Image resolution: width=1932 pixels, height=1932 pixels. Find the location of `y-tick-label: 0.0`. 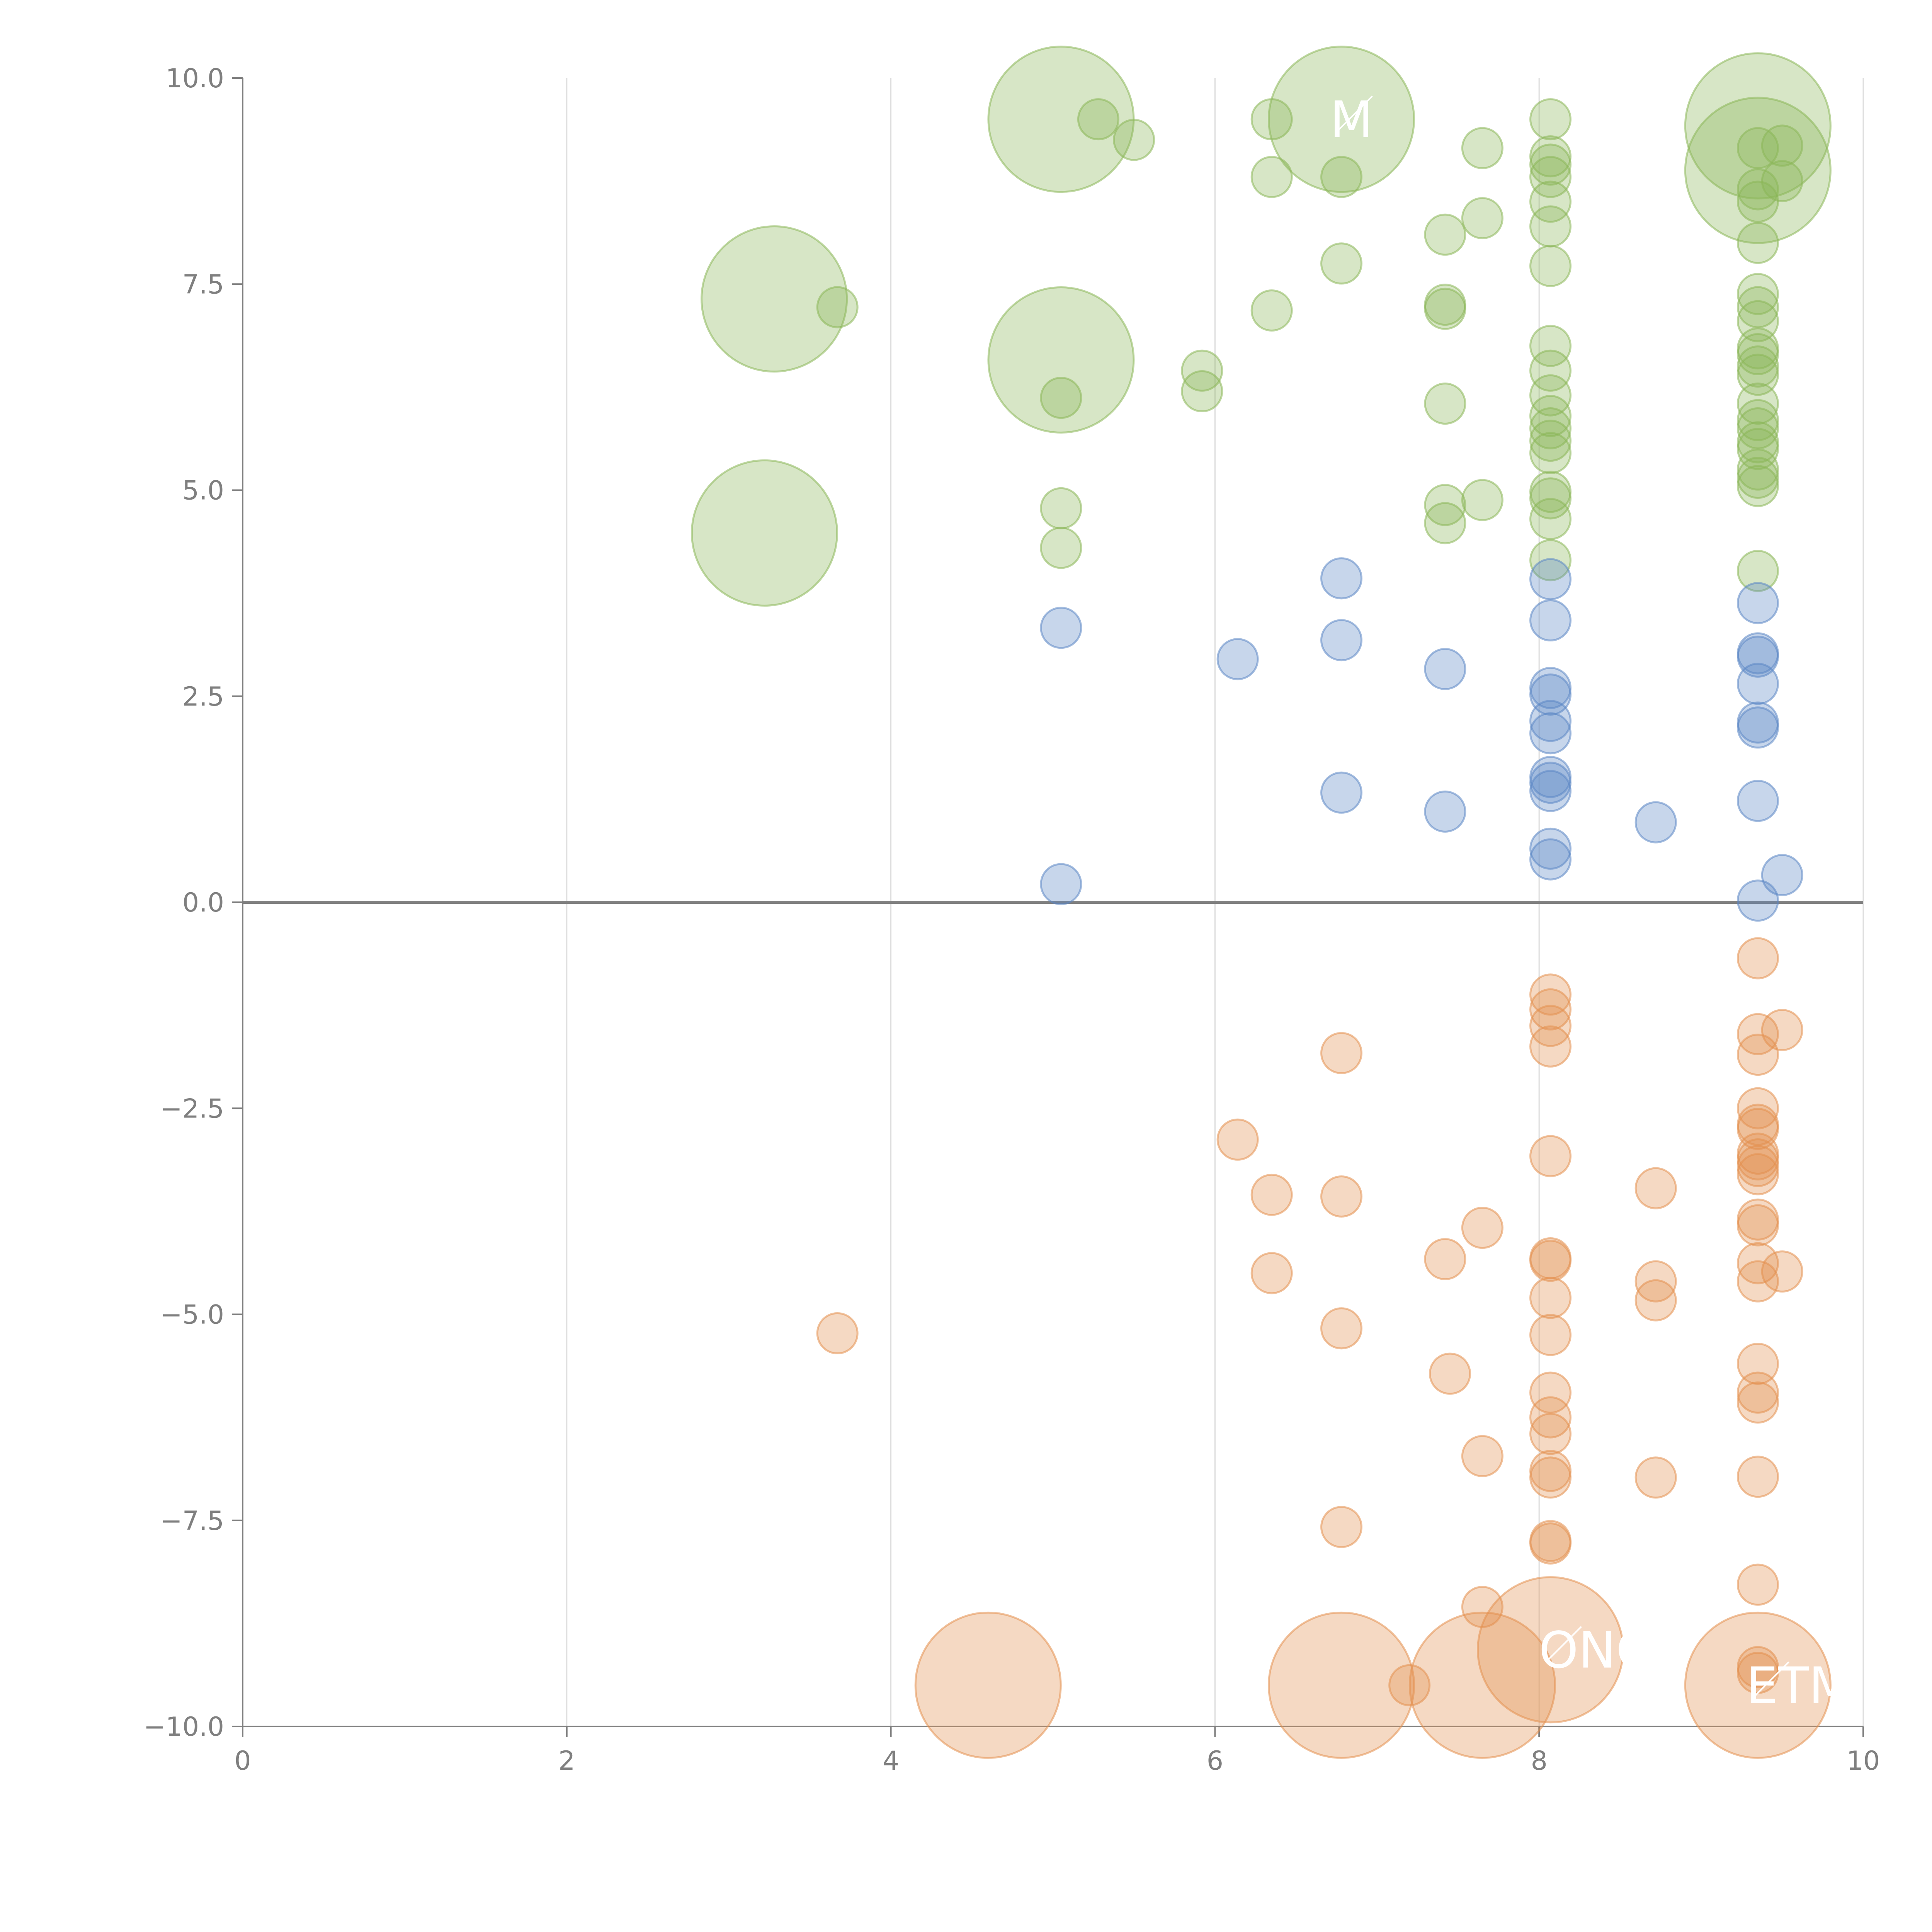

y-tick-label: 0.0 is located at coordinates (203, 903).